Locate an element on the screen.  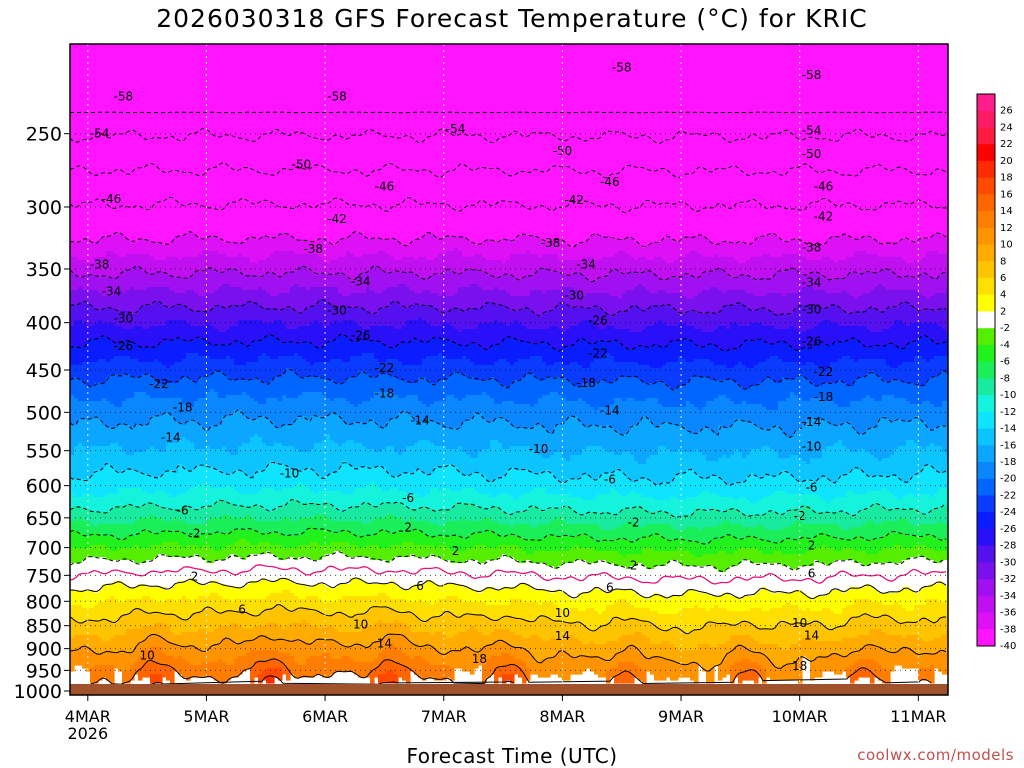
colorbar-label: -26 is located at coordinates (1008, 529).